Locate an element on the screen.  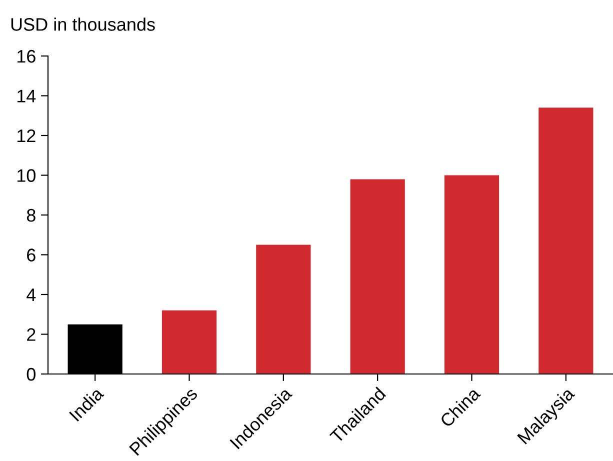
y-tick-label: 0 is located at coordinates (31, 374).